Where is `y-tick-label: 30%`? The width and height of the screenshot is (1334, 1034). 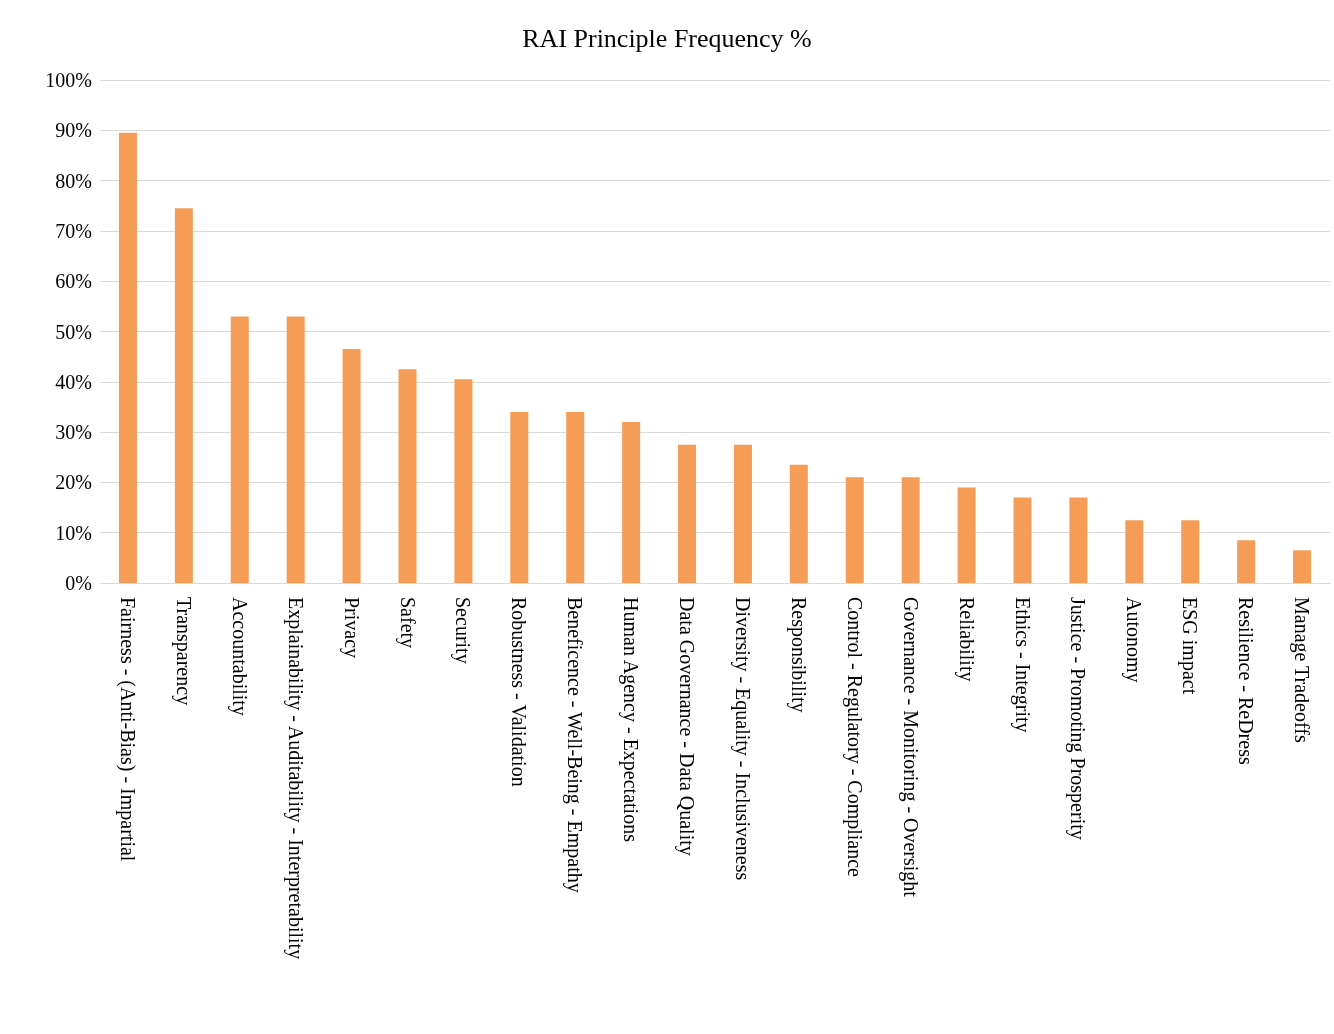 y-tick-label: 30% is located at coordinates (73, 432).